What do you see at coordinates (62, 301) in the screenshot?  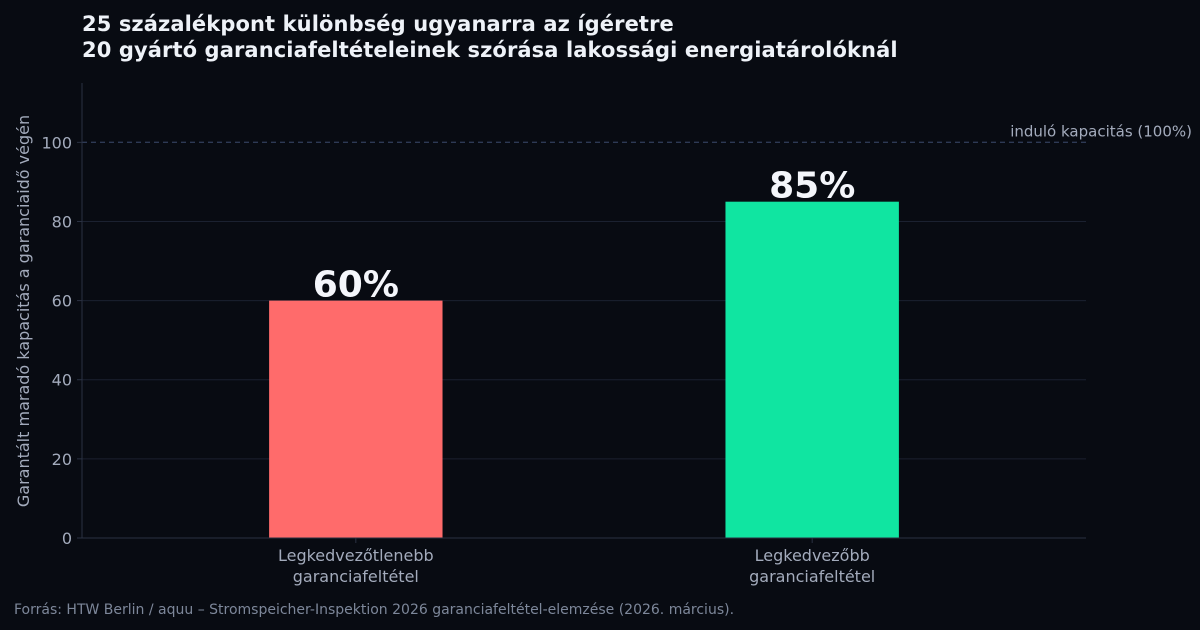 I see `y-tick-label: 60` at bounding box center [62, 301].